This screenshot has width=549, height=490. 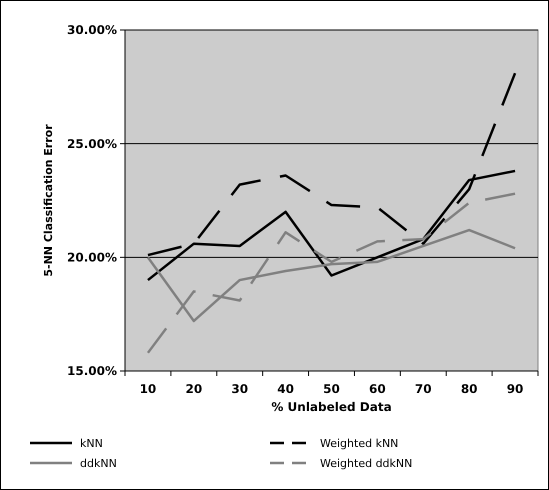 I want to click on x-tick-label: 50, so click(x=331, y=389).